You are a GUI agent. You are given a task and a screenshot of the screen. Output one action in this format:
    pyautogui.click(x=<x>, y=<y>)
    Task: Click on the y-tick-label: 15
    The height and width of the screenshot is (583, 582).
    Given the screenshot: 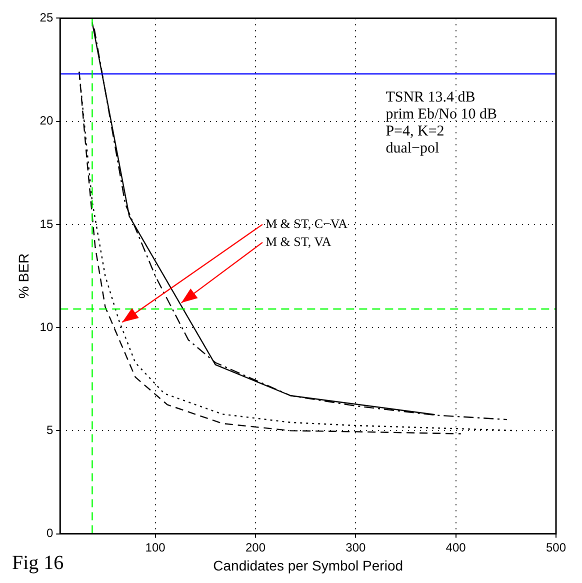 What is the action you would take?
    pyautogui.click(x=47, y=223)
    